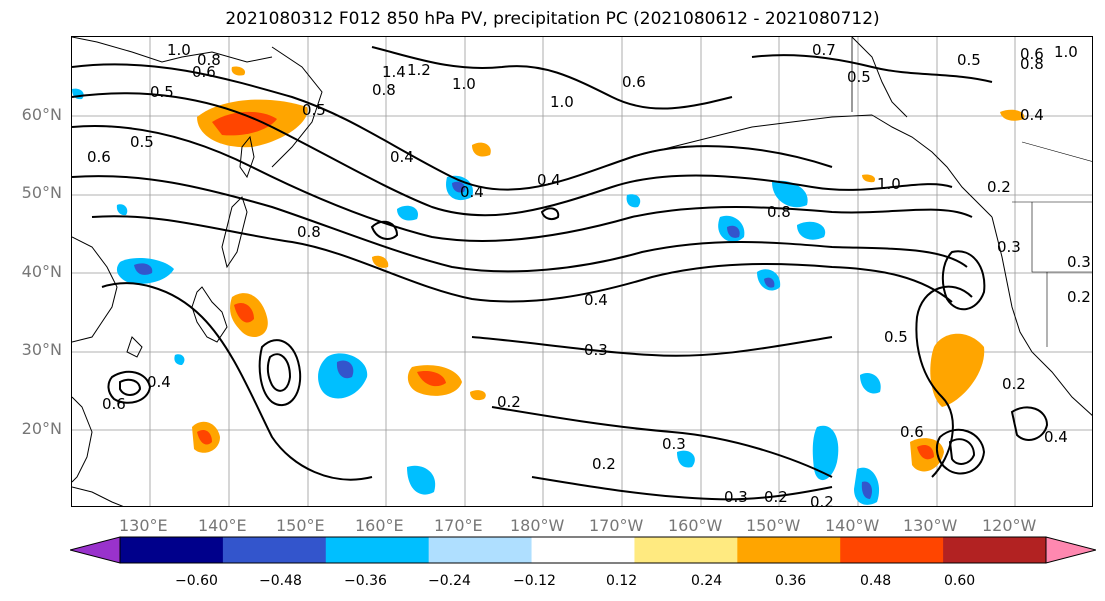  What do you see at coordinates (41, 349) in the screenshot?
I see `lat-label: 30°N` at bounding box center [41, 349].